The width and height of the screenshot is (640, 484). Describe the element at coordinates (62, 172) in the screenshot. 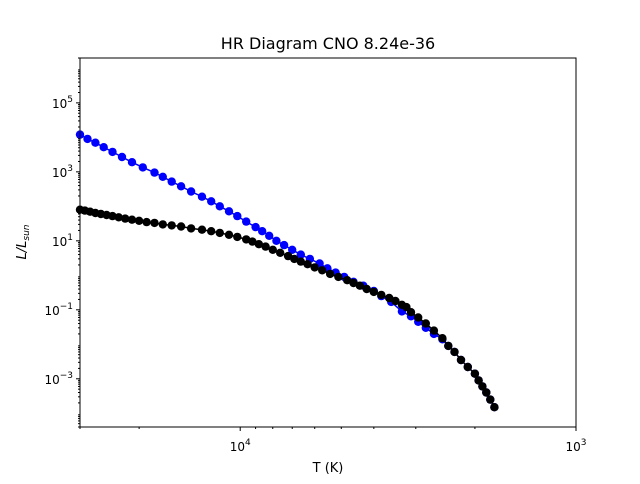

I see `y-tick-label-3: 10³` at that location.